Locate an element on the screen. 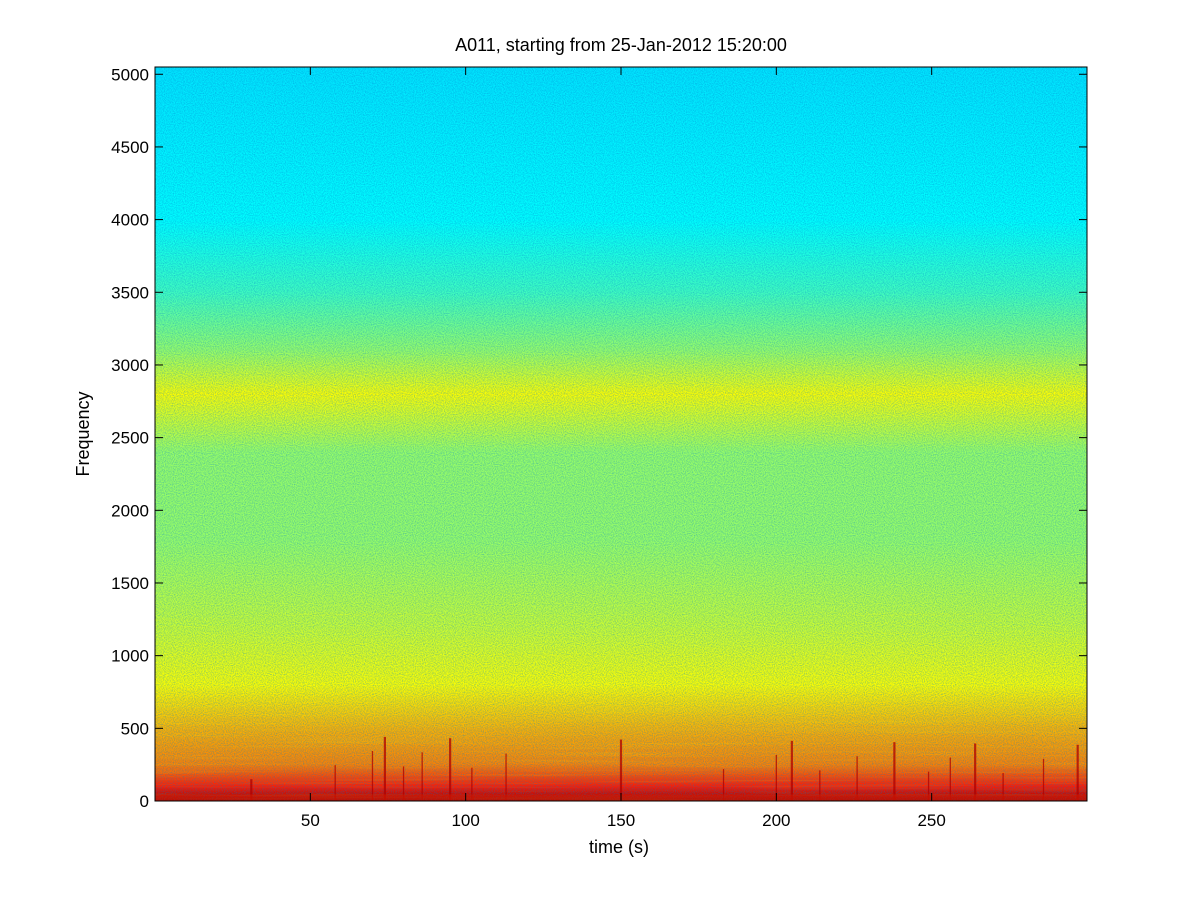 Image resolution: width=1200 pixels, height=900 pixels. x-tick-label: 100 is located at coordinates (465, 820).